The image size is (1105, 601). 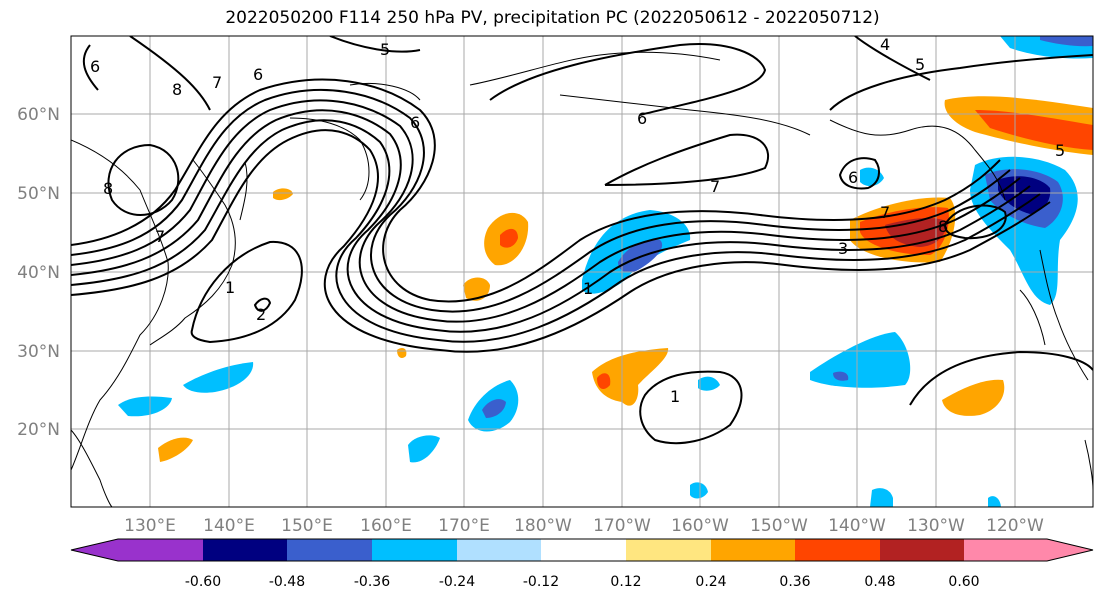 I want to click on latitude-labels: 60°N 50°N 40°N 30°N 20°N, so click(x=38, y=272).